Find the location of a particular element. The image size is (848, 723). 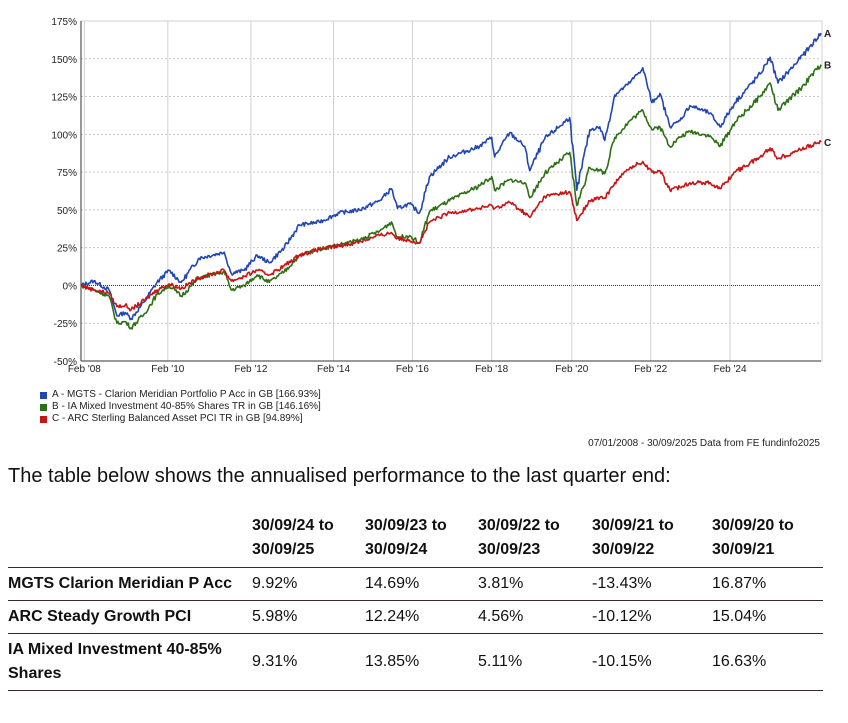

y-tick-label: 25% is located at coordinates (67, 249).